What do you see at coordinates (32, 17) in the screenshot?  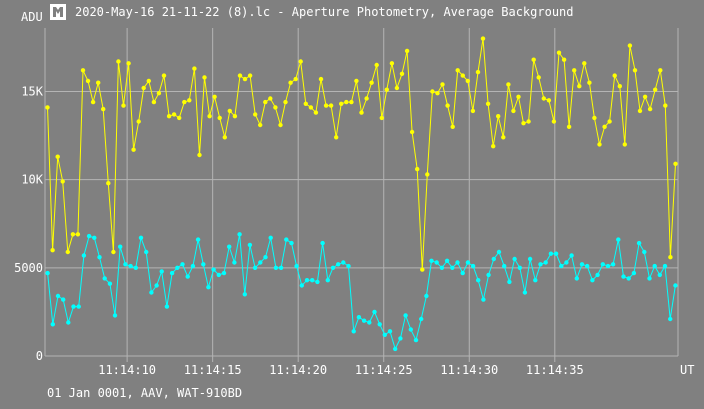 I see `y-axis-label: ADU` at bounding box center [32, 17].